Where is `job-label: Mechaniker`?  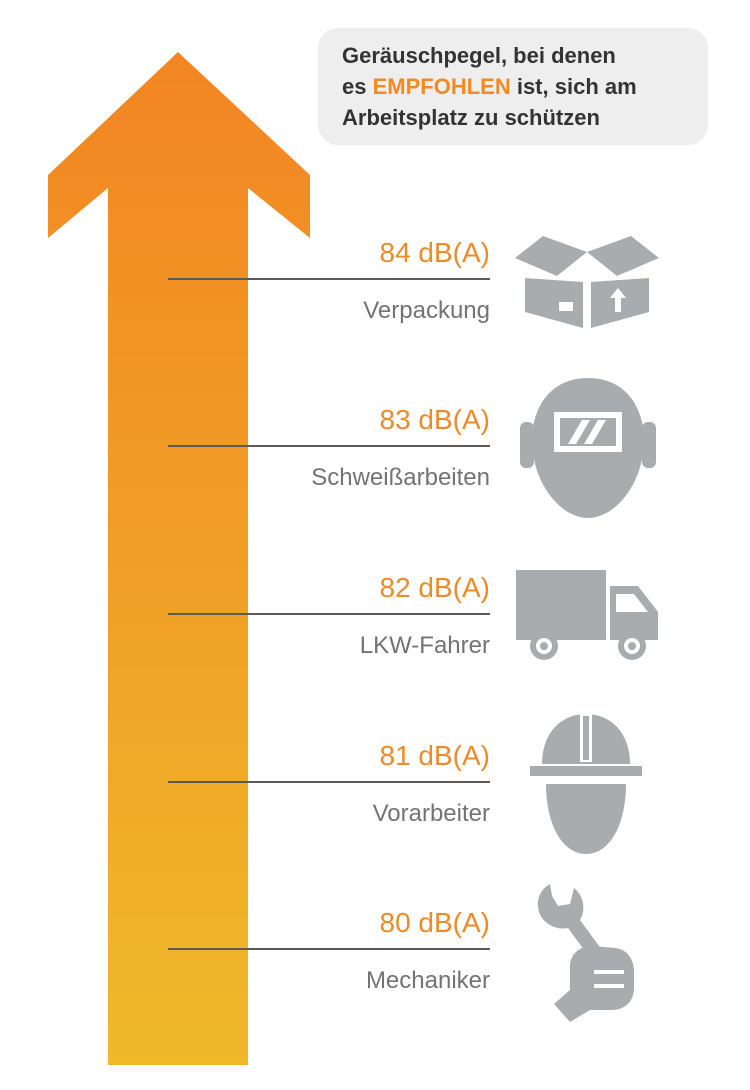 job-label: Mechaniker is located at coordinates (427, 980).